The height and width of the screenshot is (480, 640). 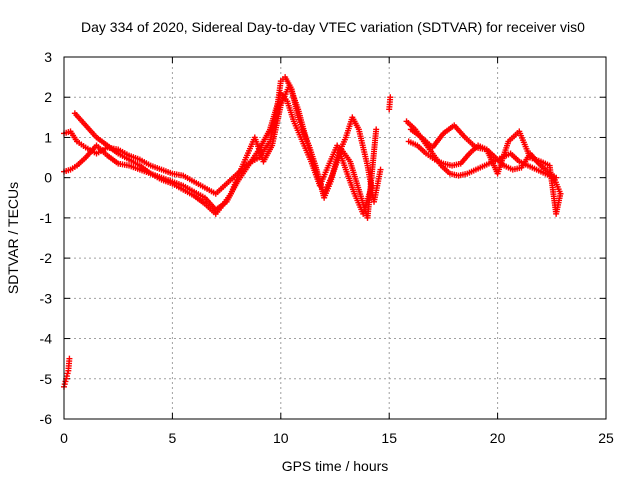 I want to click on series-track-b, so click(x=218, y=153).